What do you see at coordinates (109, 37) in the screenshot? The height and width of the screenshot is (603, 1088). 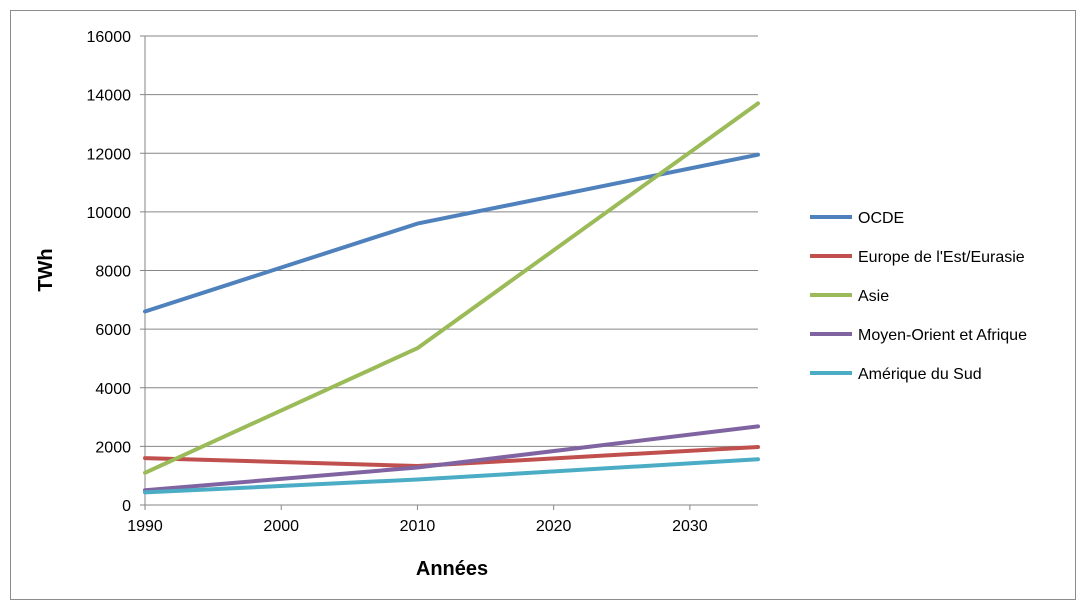 I see `y-tick-label: 16000` at bounding box center [109, 37].